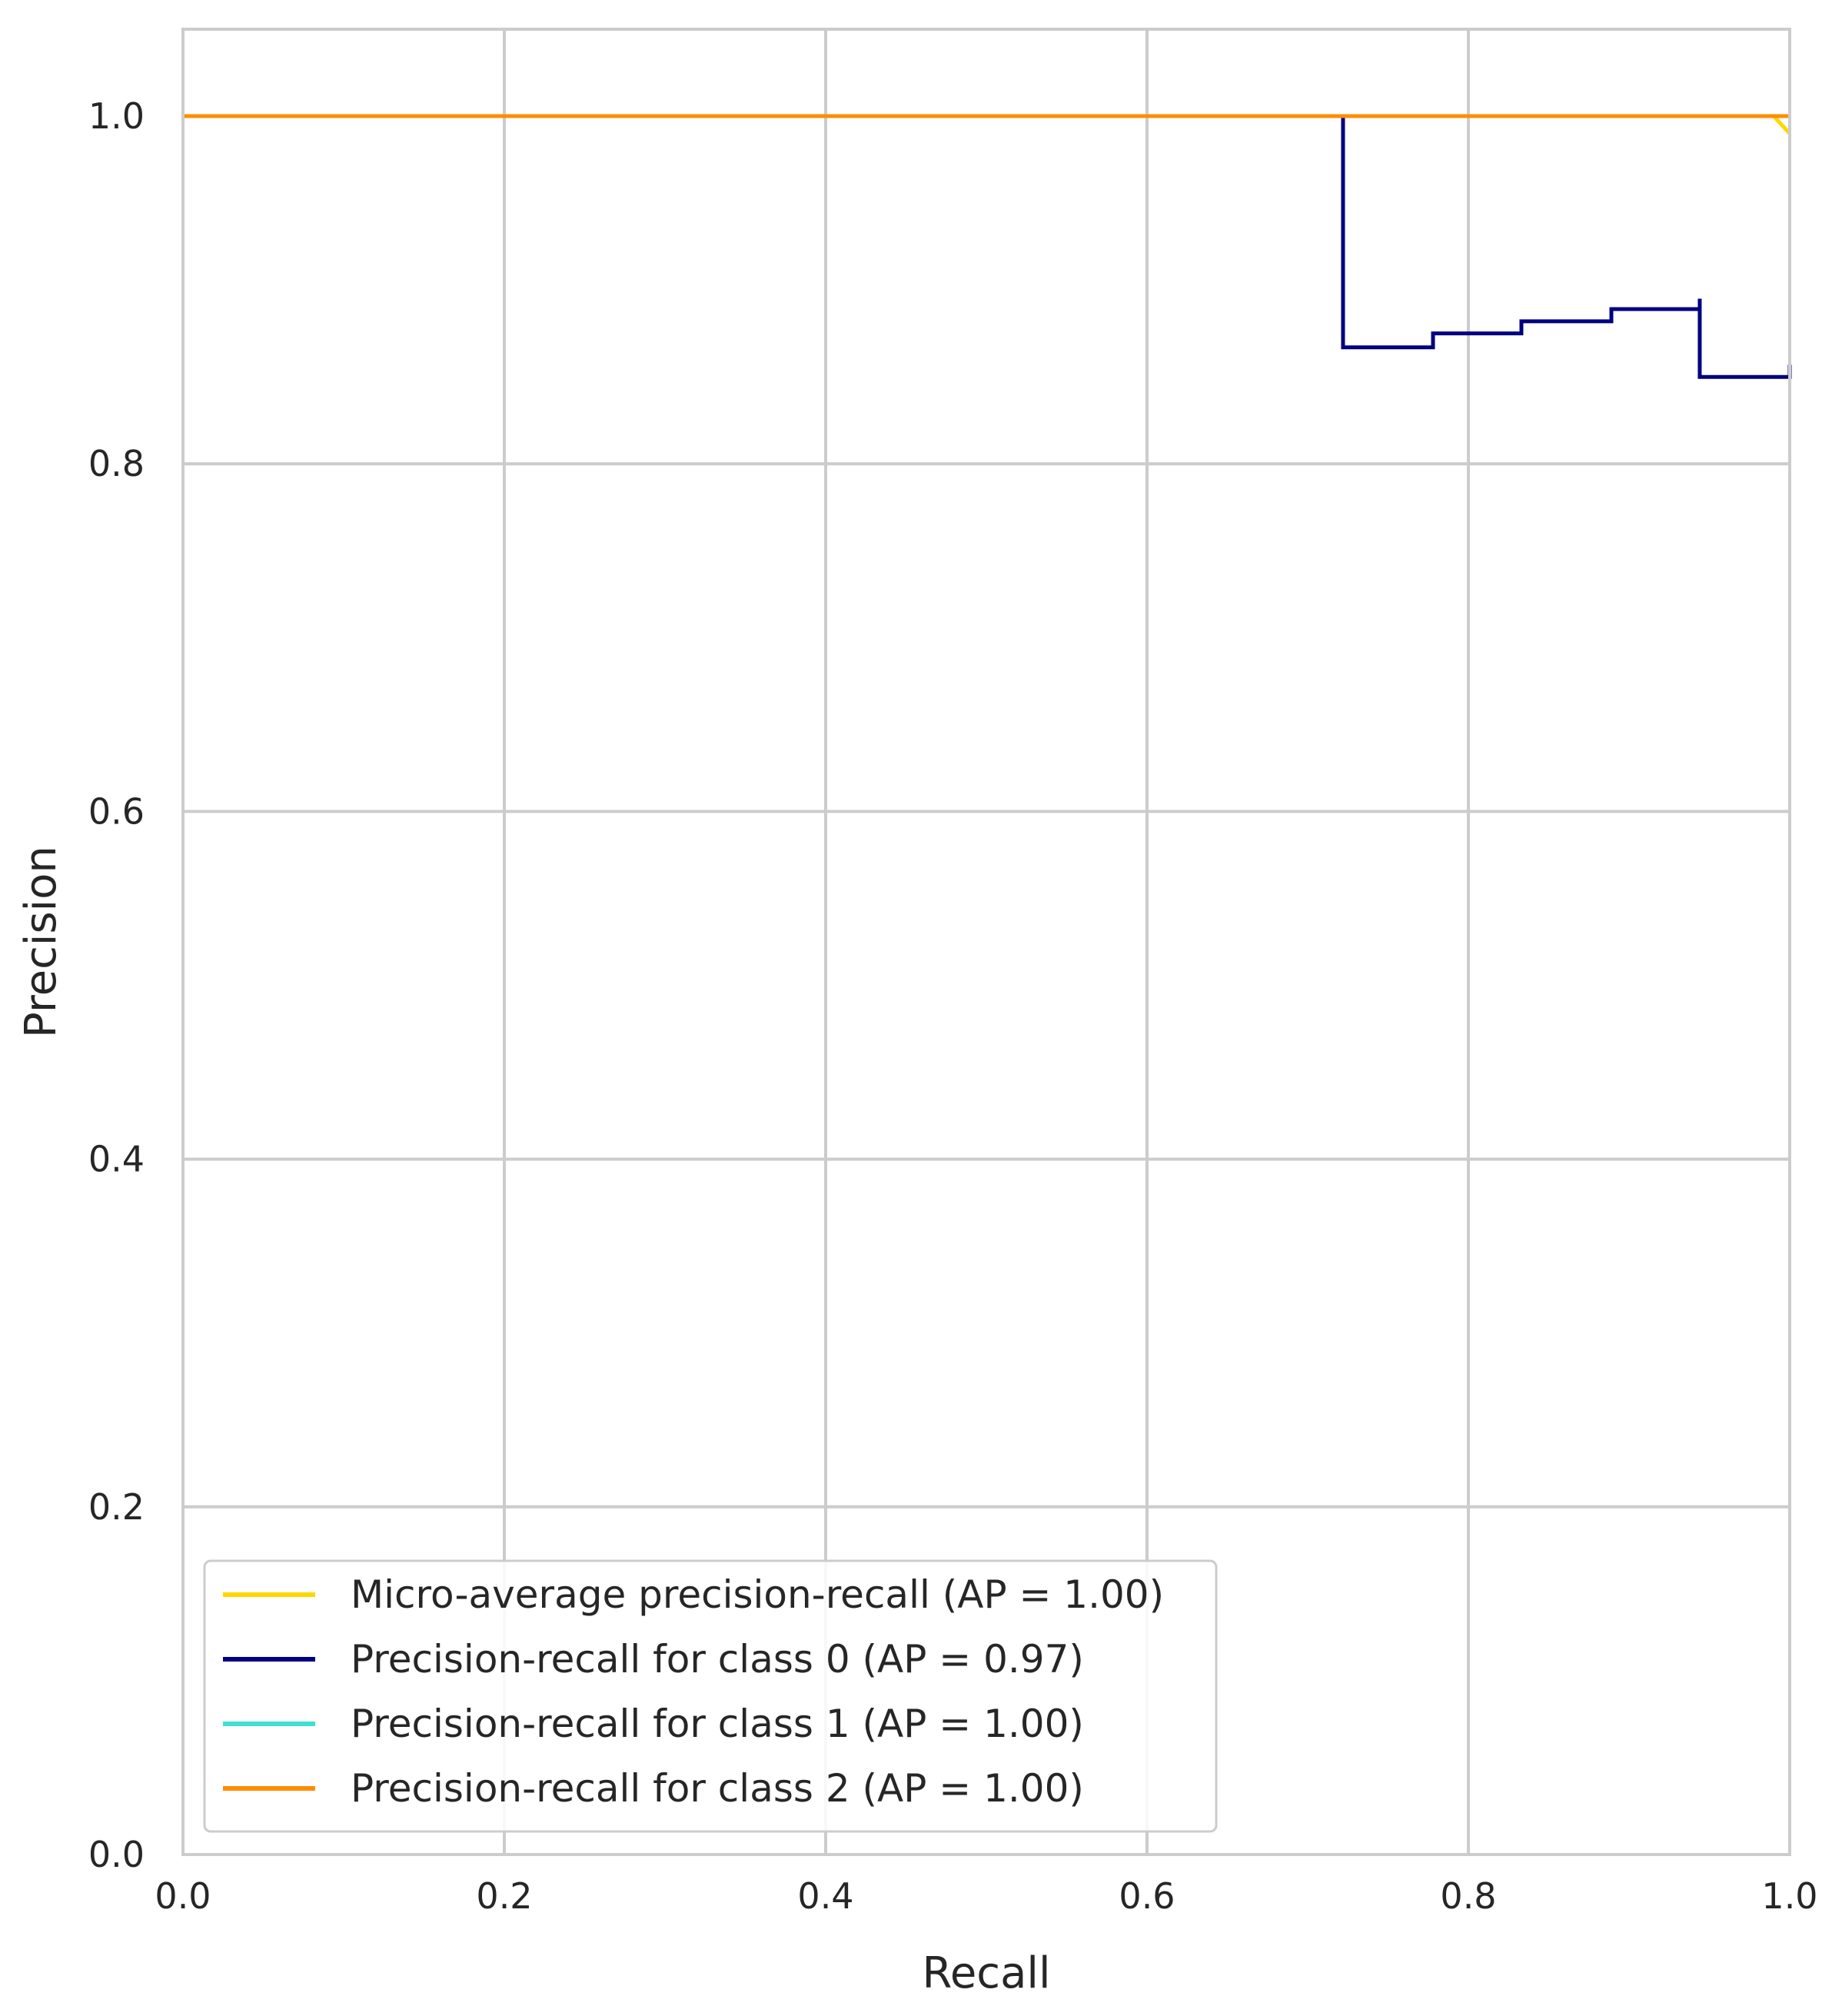 The width and height of the screenshot is (1832, 2016). Describe the element at coordinates (116, 1854) in the screenshot. I see `y-tick-label: 0.0` at that location.